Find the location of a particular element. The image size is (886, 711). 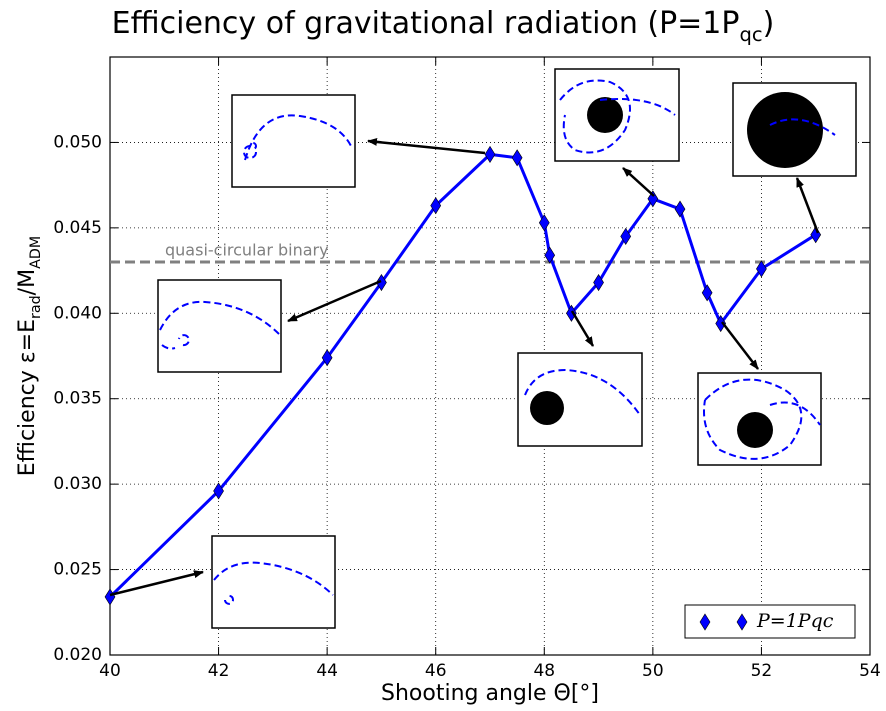

x-tick-label: 44 is located at coordinates (327, 671).